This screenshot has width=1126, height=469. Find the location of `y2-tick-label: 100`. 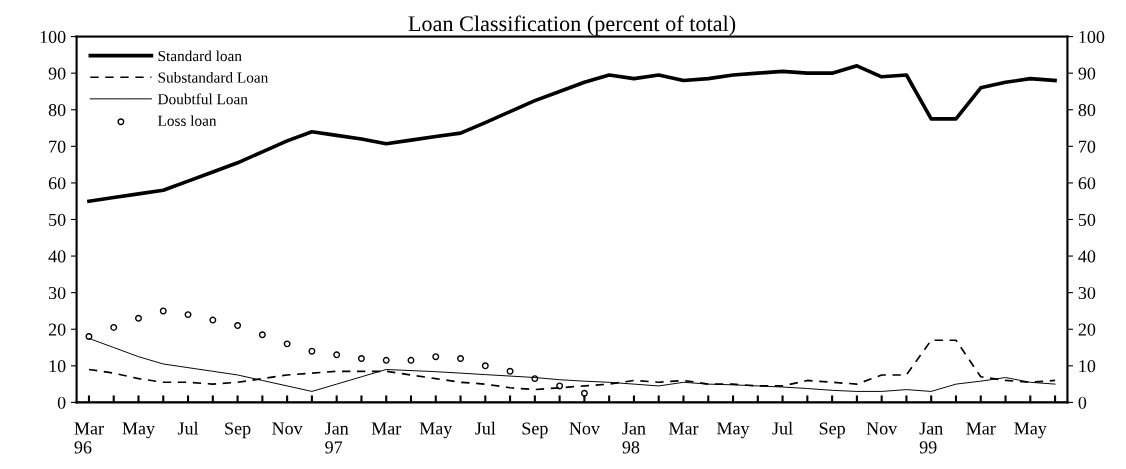

y2-tick-label: 100 is located at coordinates (1092, 37).